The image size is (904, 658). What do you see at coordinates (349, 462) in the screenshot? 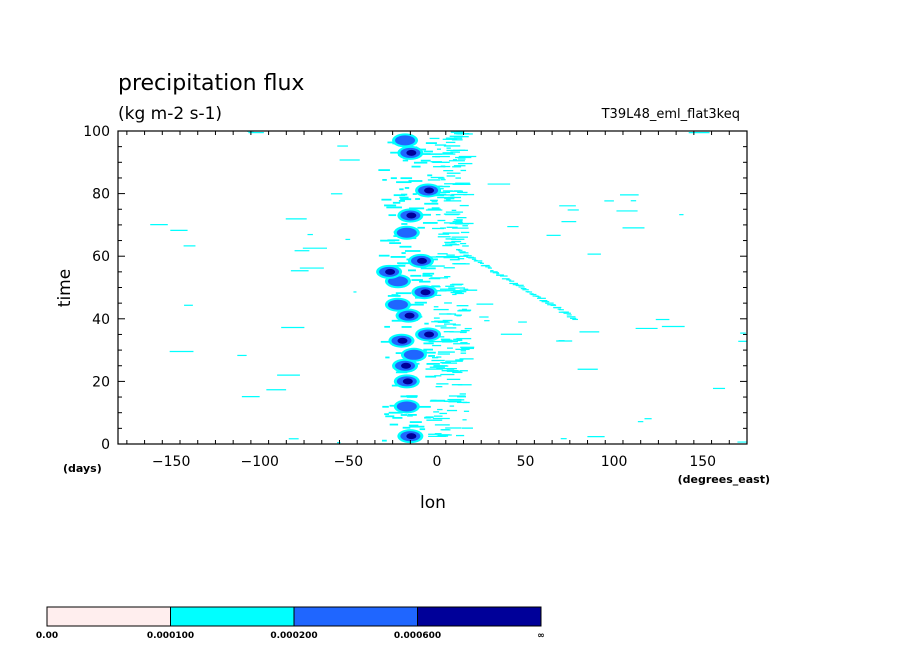
I see `x-tick-label: −50` at bounding box center [349, 462].